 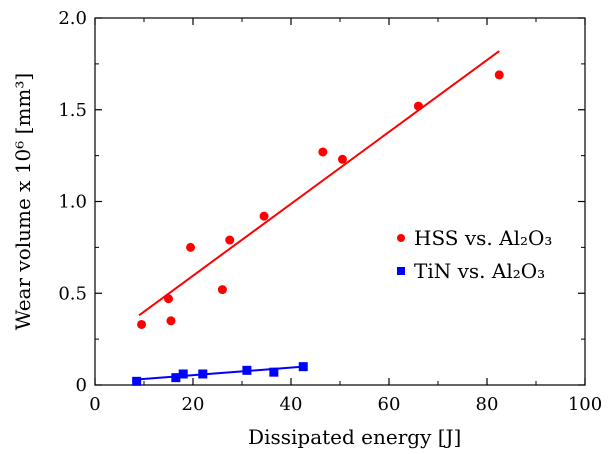 What do you see at coordinates (479, 271) in the screenshot?
I see `legend-label-tin: TiN vs. Al₂O₃` at bounding box center [479, 271].